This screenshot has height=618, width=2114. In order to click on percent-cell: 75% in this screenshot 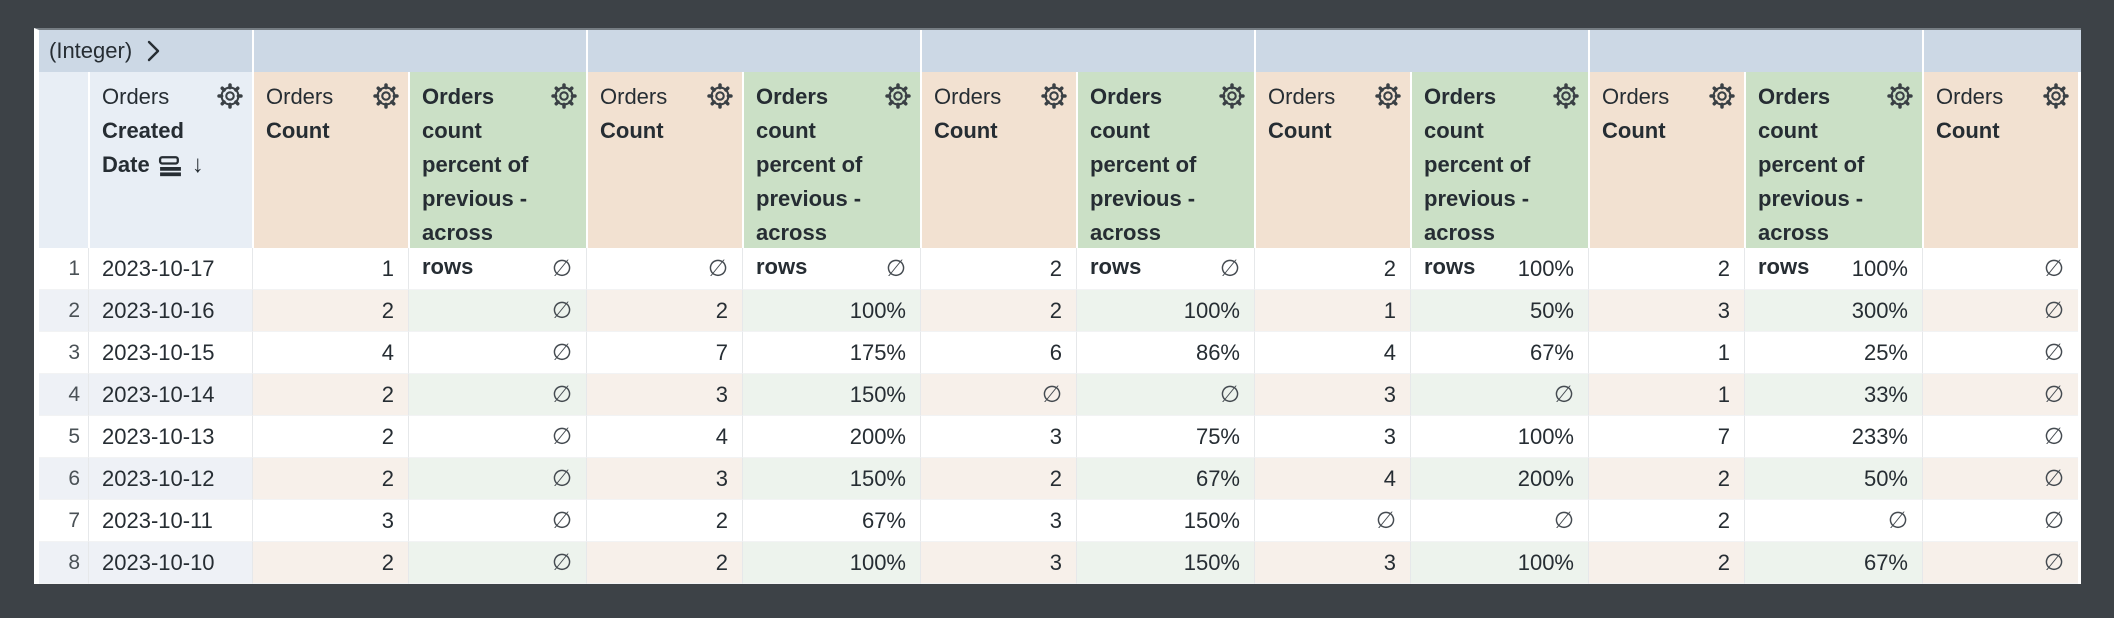, I will do `click(1165, 437)`.